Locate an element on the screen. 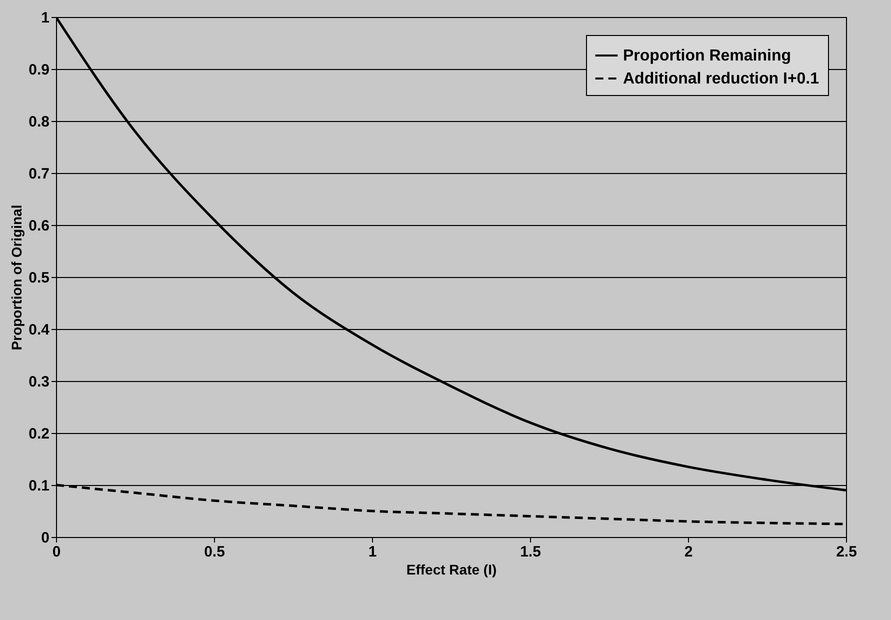 This screenshot has height=620, width=891. legend-label: Additional reduction I+0.1 is located at coordinates (721, 79).